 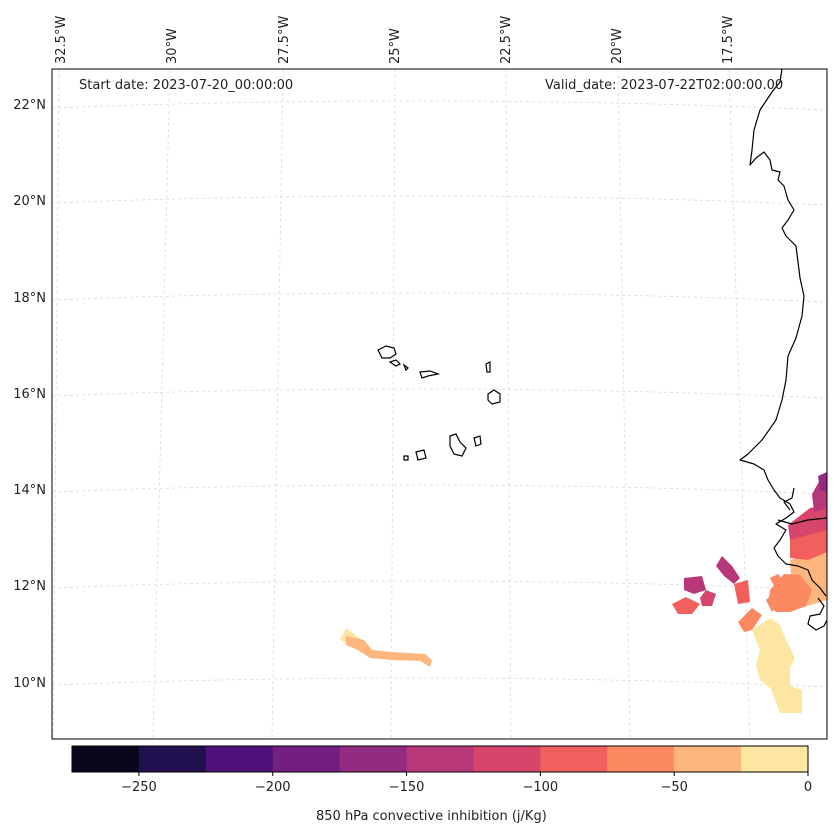 What do you see at coordinates (139, 787) in the screenshot?
I see `colorbar-tick-label: −250` at bounding box center [139, 787].